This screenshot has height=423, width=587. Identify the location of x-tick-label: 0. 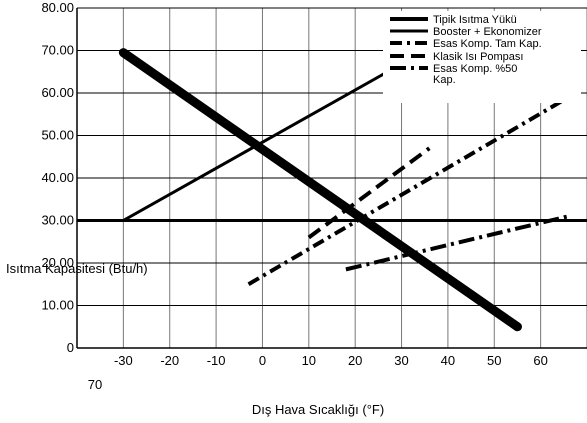
(262, 360).